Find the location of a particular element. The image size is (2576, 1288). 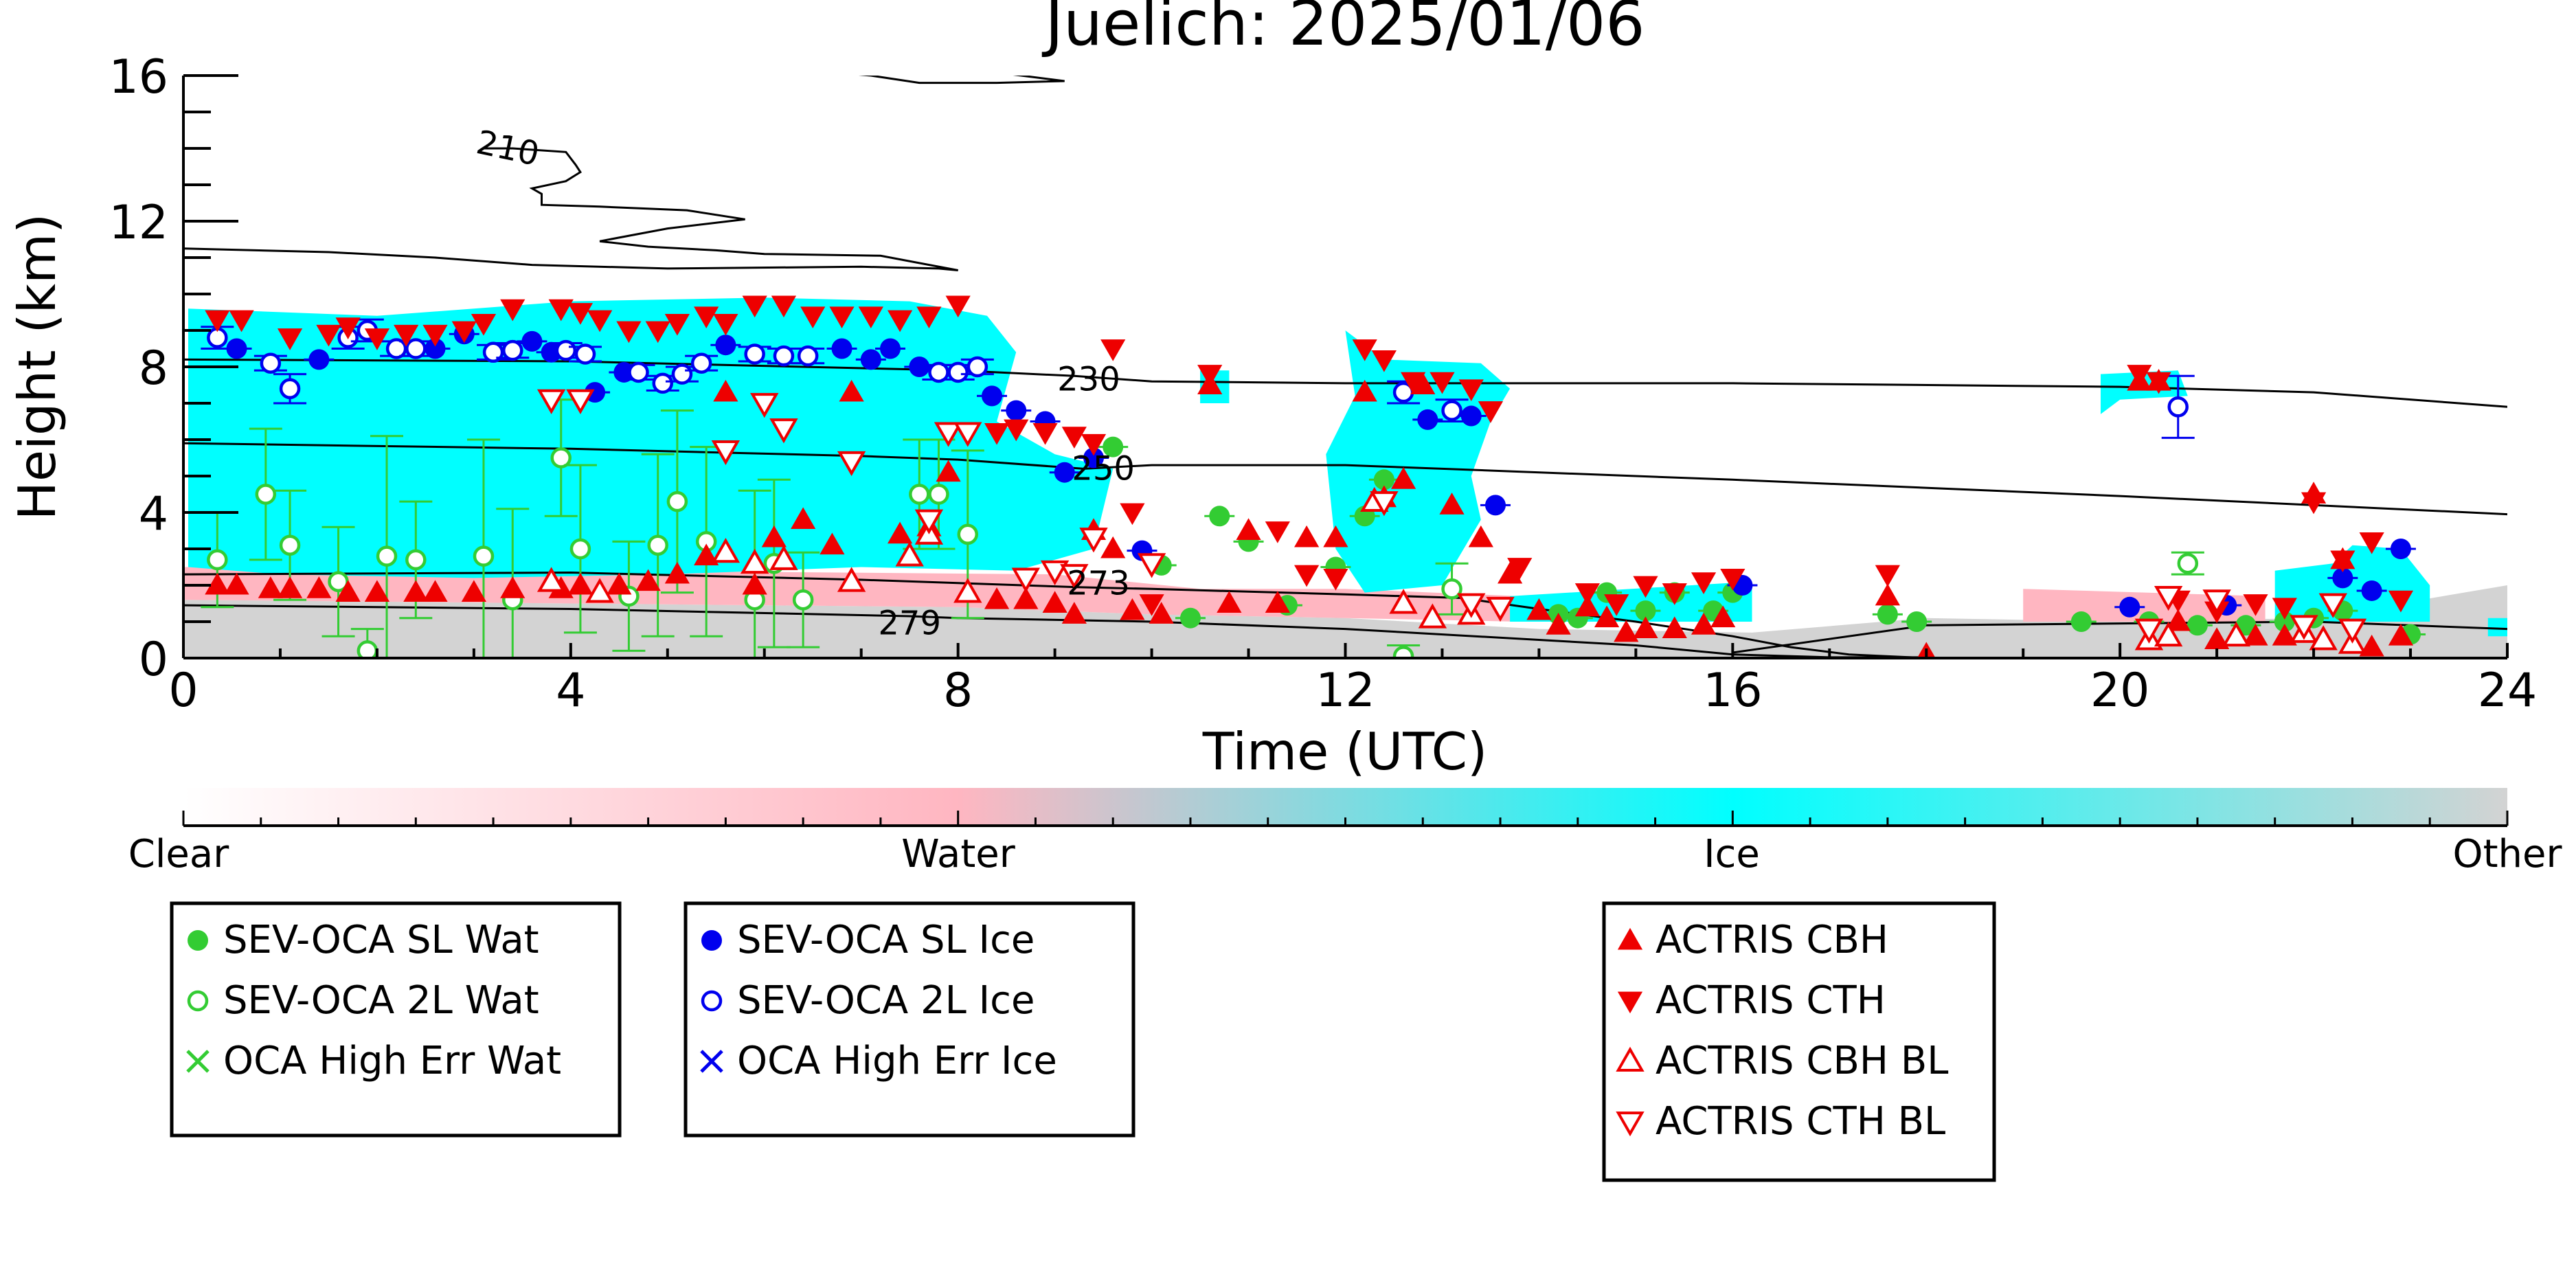

actris-cbh-bl-point is located at coordinates (551, 579).